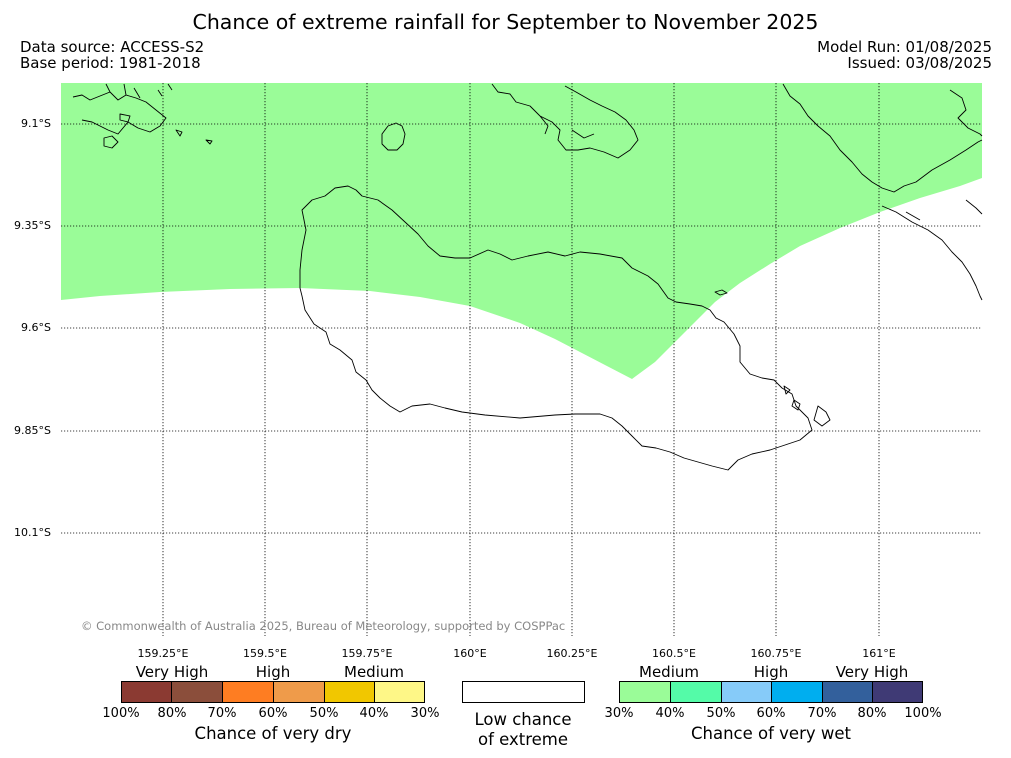  I want to click on wet-tick: 100%, so click(923, 713).